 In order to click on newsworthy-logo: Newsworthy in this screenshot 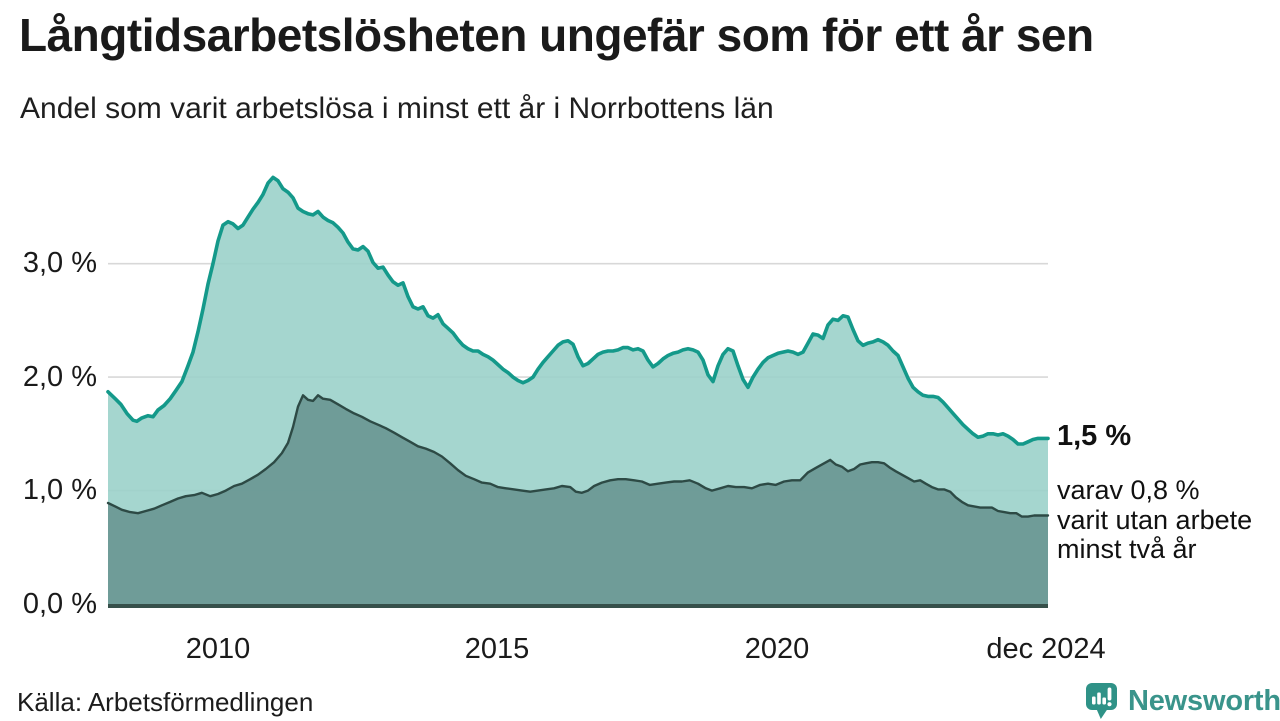, I will do `click(1182, 701)`.